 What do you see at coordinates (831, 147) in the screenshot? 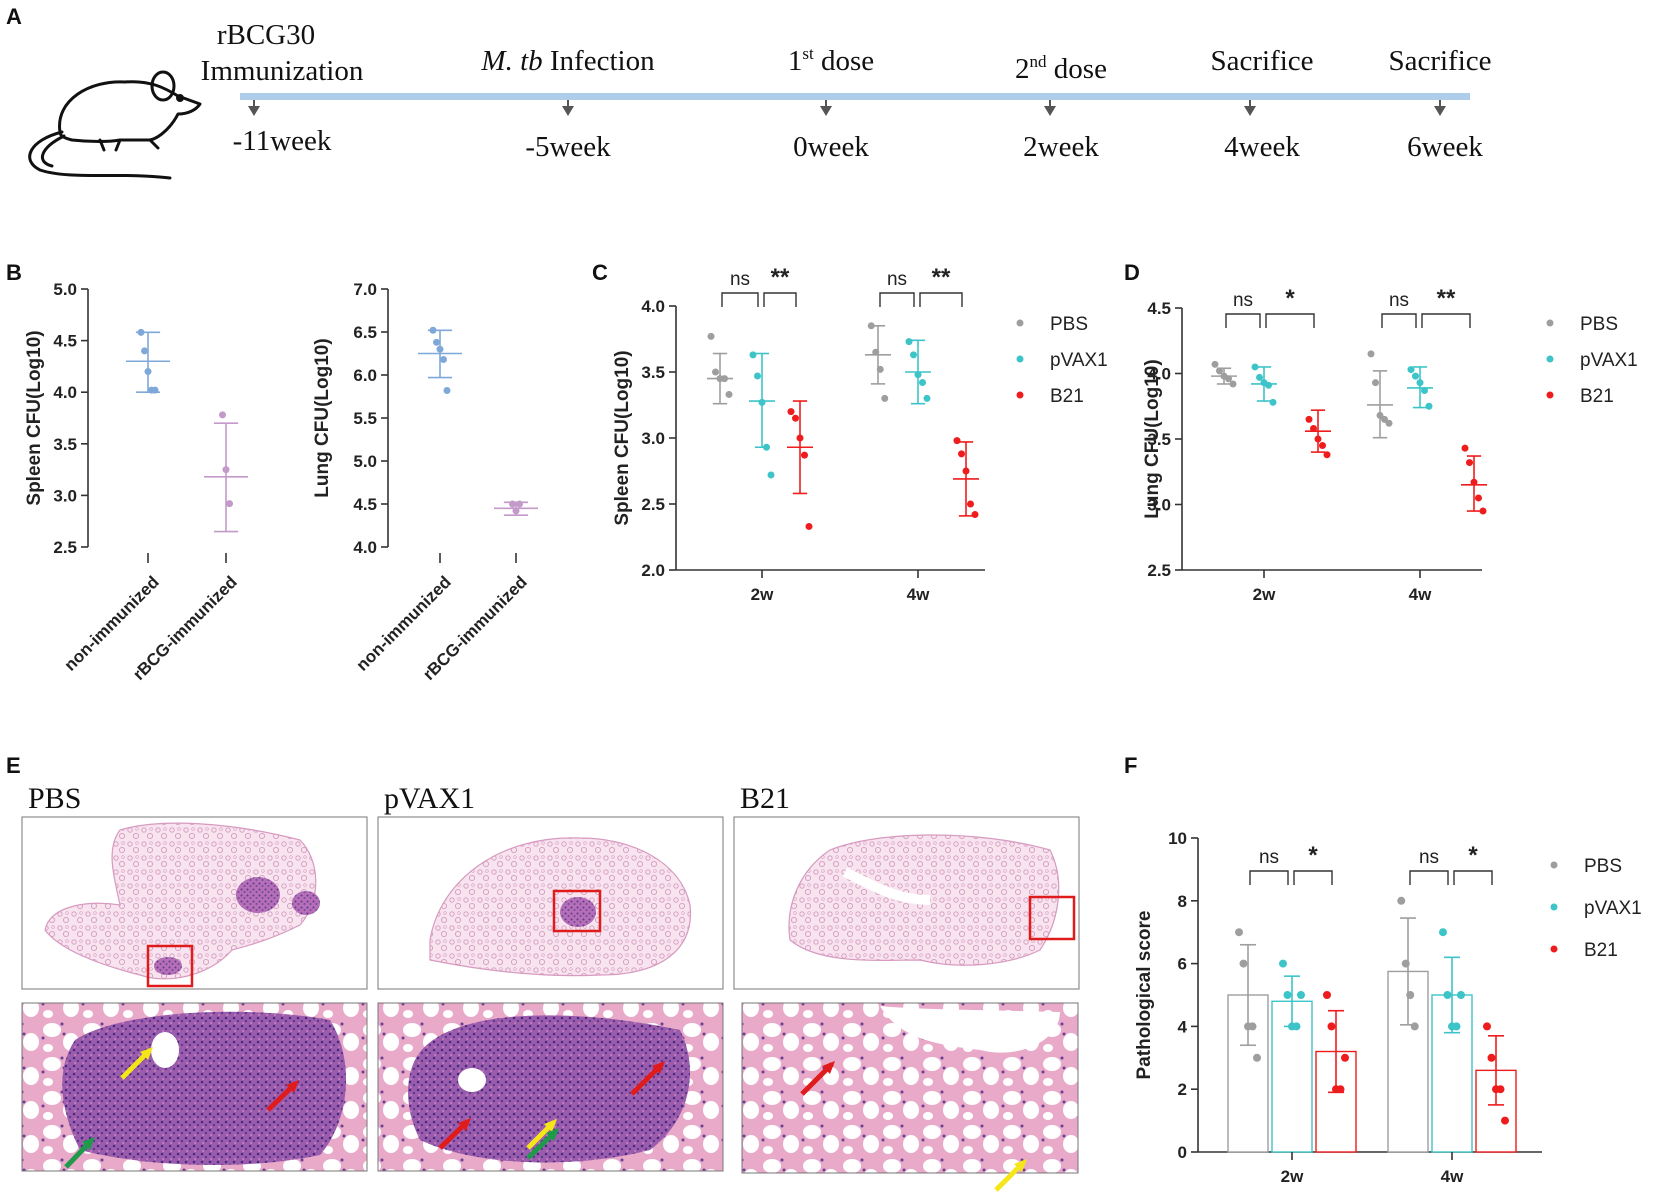
I see `timeline-time-dose1: 0week` at bounding box center [831, 147].